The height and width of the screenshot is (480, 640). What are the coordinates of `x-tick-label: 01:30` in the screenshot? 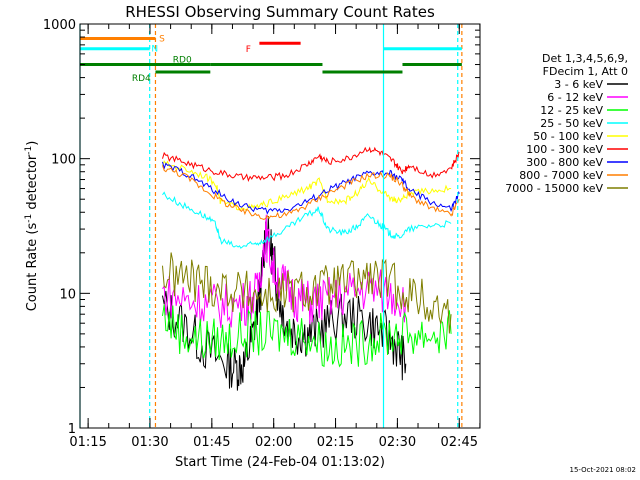 It's located at (149, 442).